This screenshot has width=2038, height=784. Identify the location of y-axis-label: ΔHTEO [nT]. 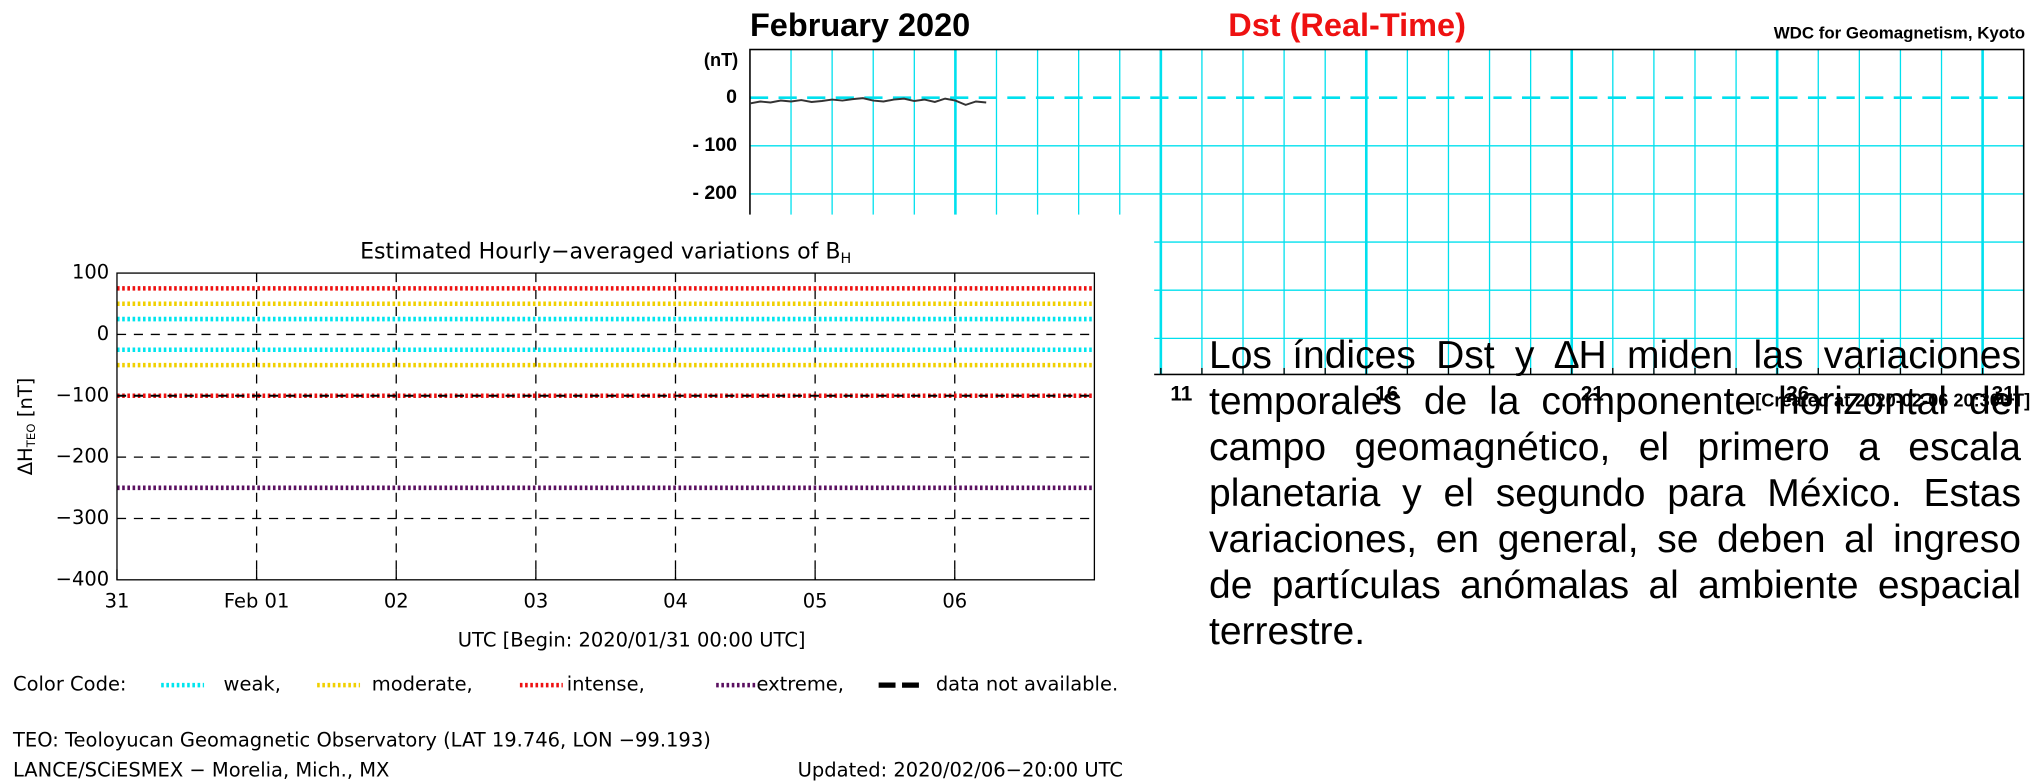
(25, 427).